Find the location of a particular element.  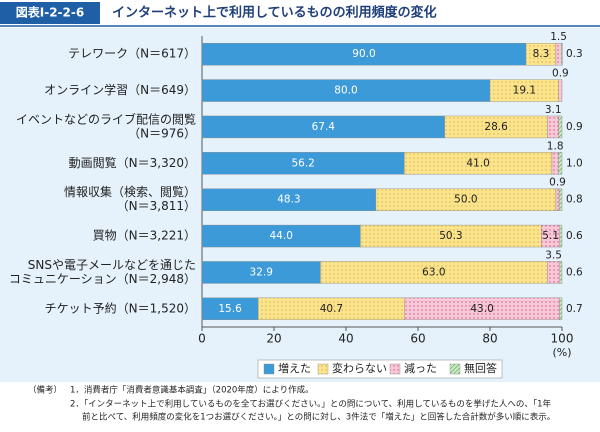

figure-label: 図表Ⅰ-2-2-6 is located at coordinates (50, 12).